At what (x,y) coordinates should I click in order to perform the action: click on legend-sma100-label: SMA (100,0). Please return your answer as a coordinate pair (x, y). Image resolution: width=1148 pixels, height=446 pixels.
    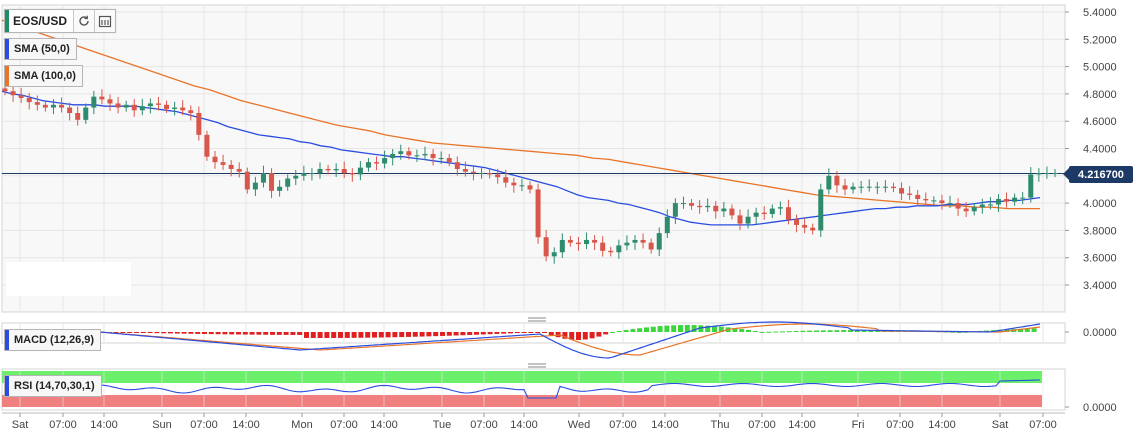
    Looking at the image, I should click on (45, 76).